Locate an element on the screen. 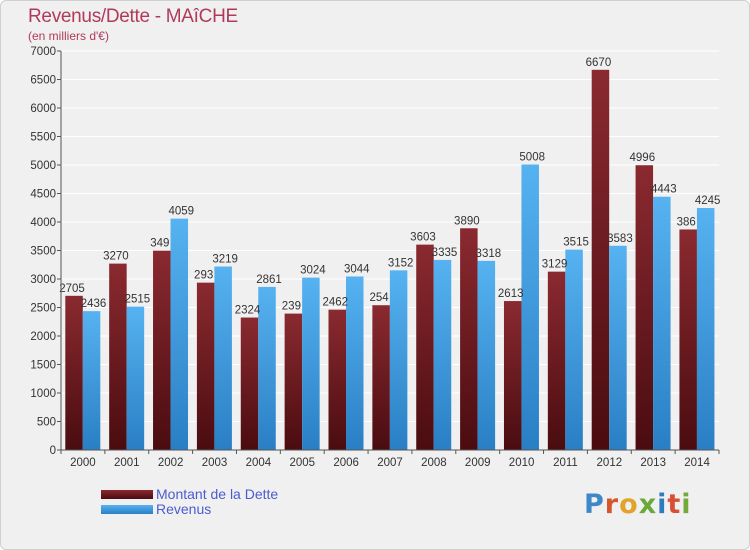  data-label-revenus-2011: 3515 is located at coordinates (576, 243).